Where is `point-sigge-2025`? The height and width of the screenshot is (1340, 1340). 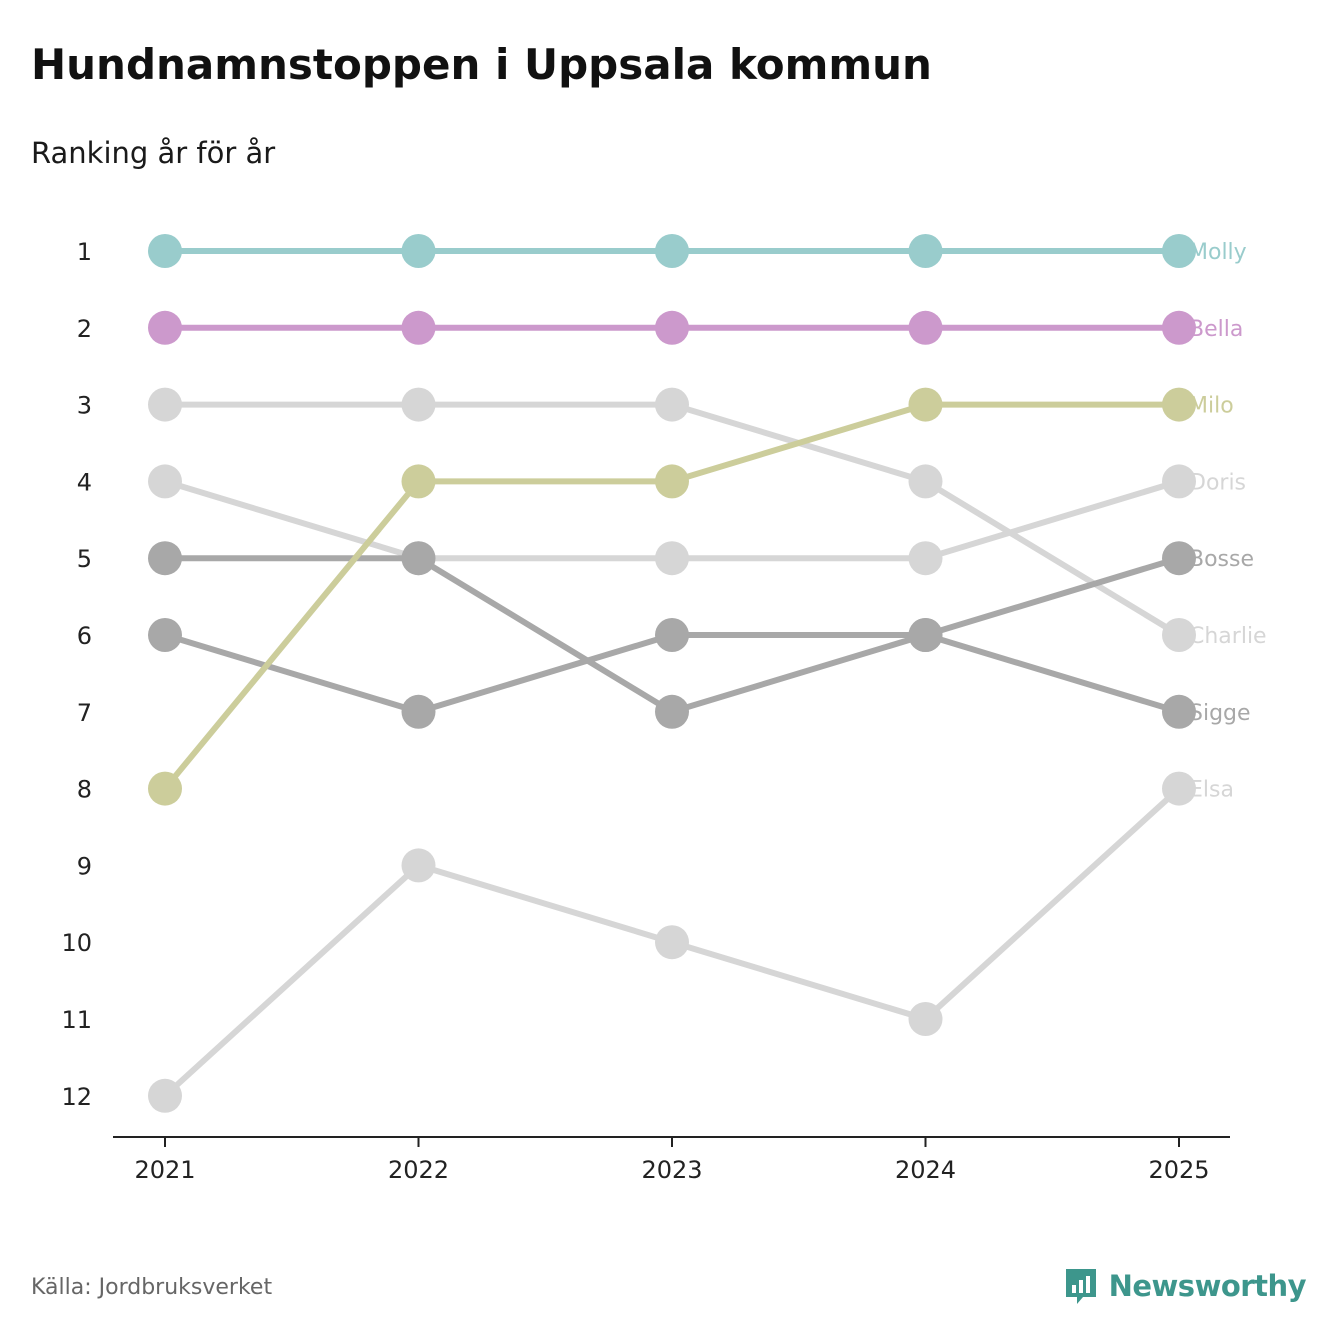 point-sigge-2025 is located at coordinates (1179, 711).